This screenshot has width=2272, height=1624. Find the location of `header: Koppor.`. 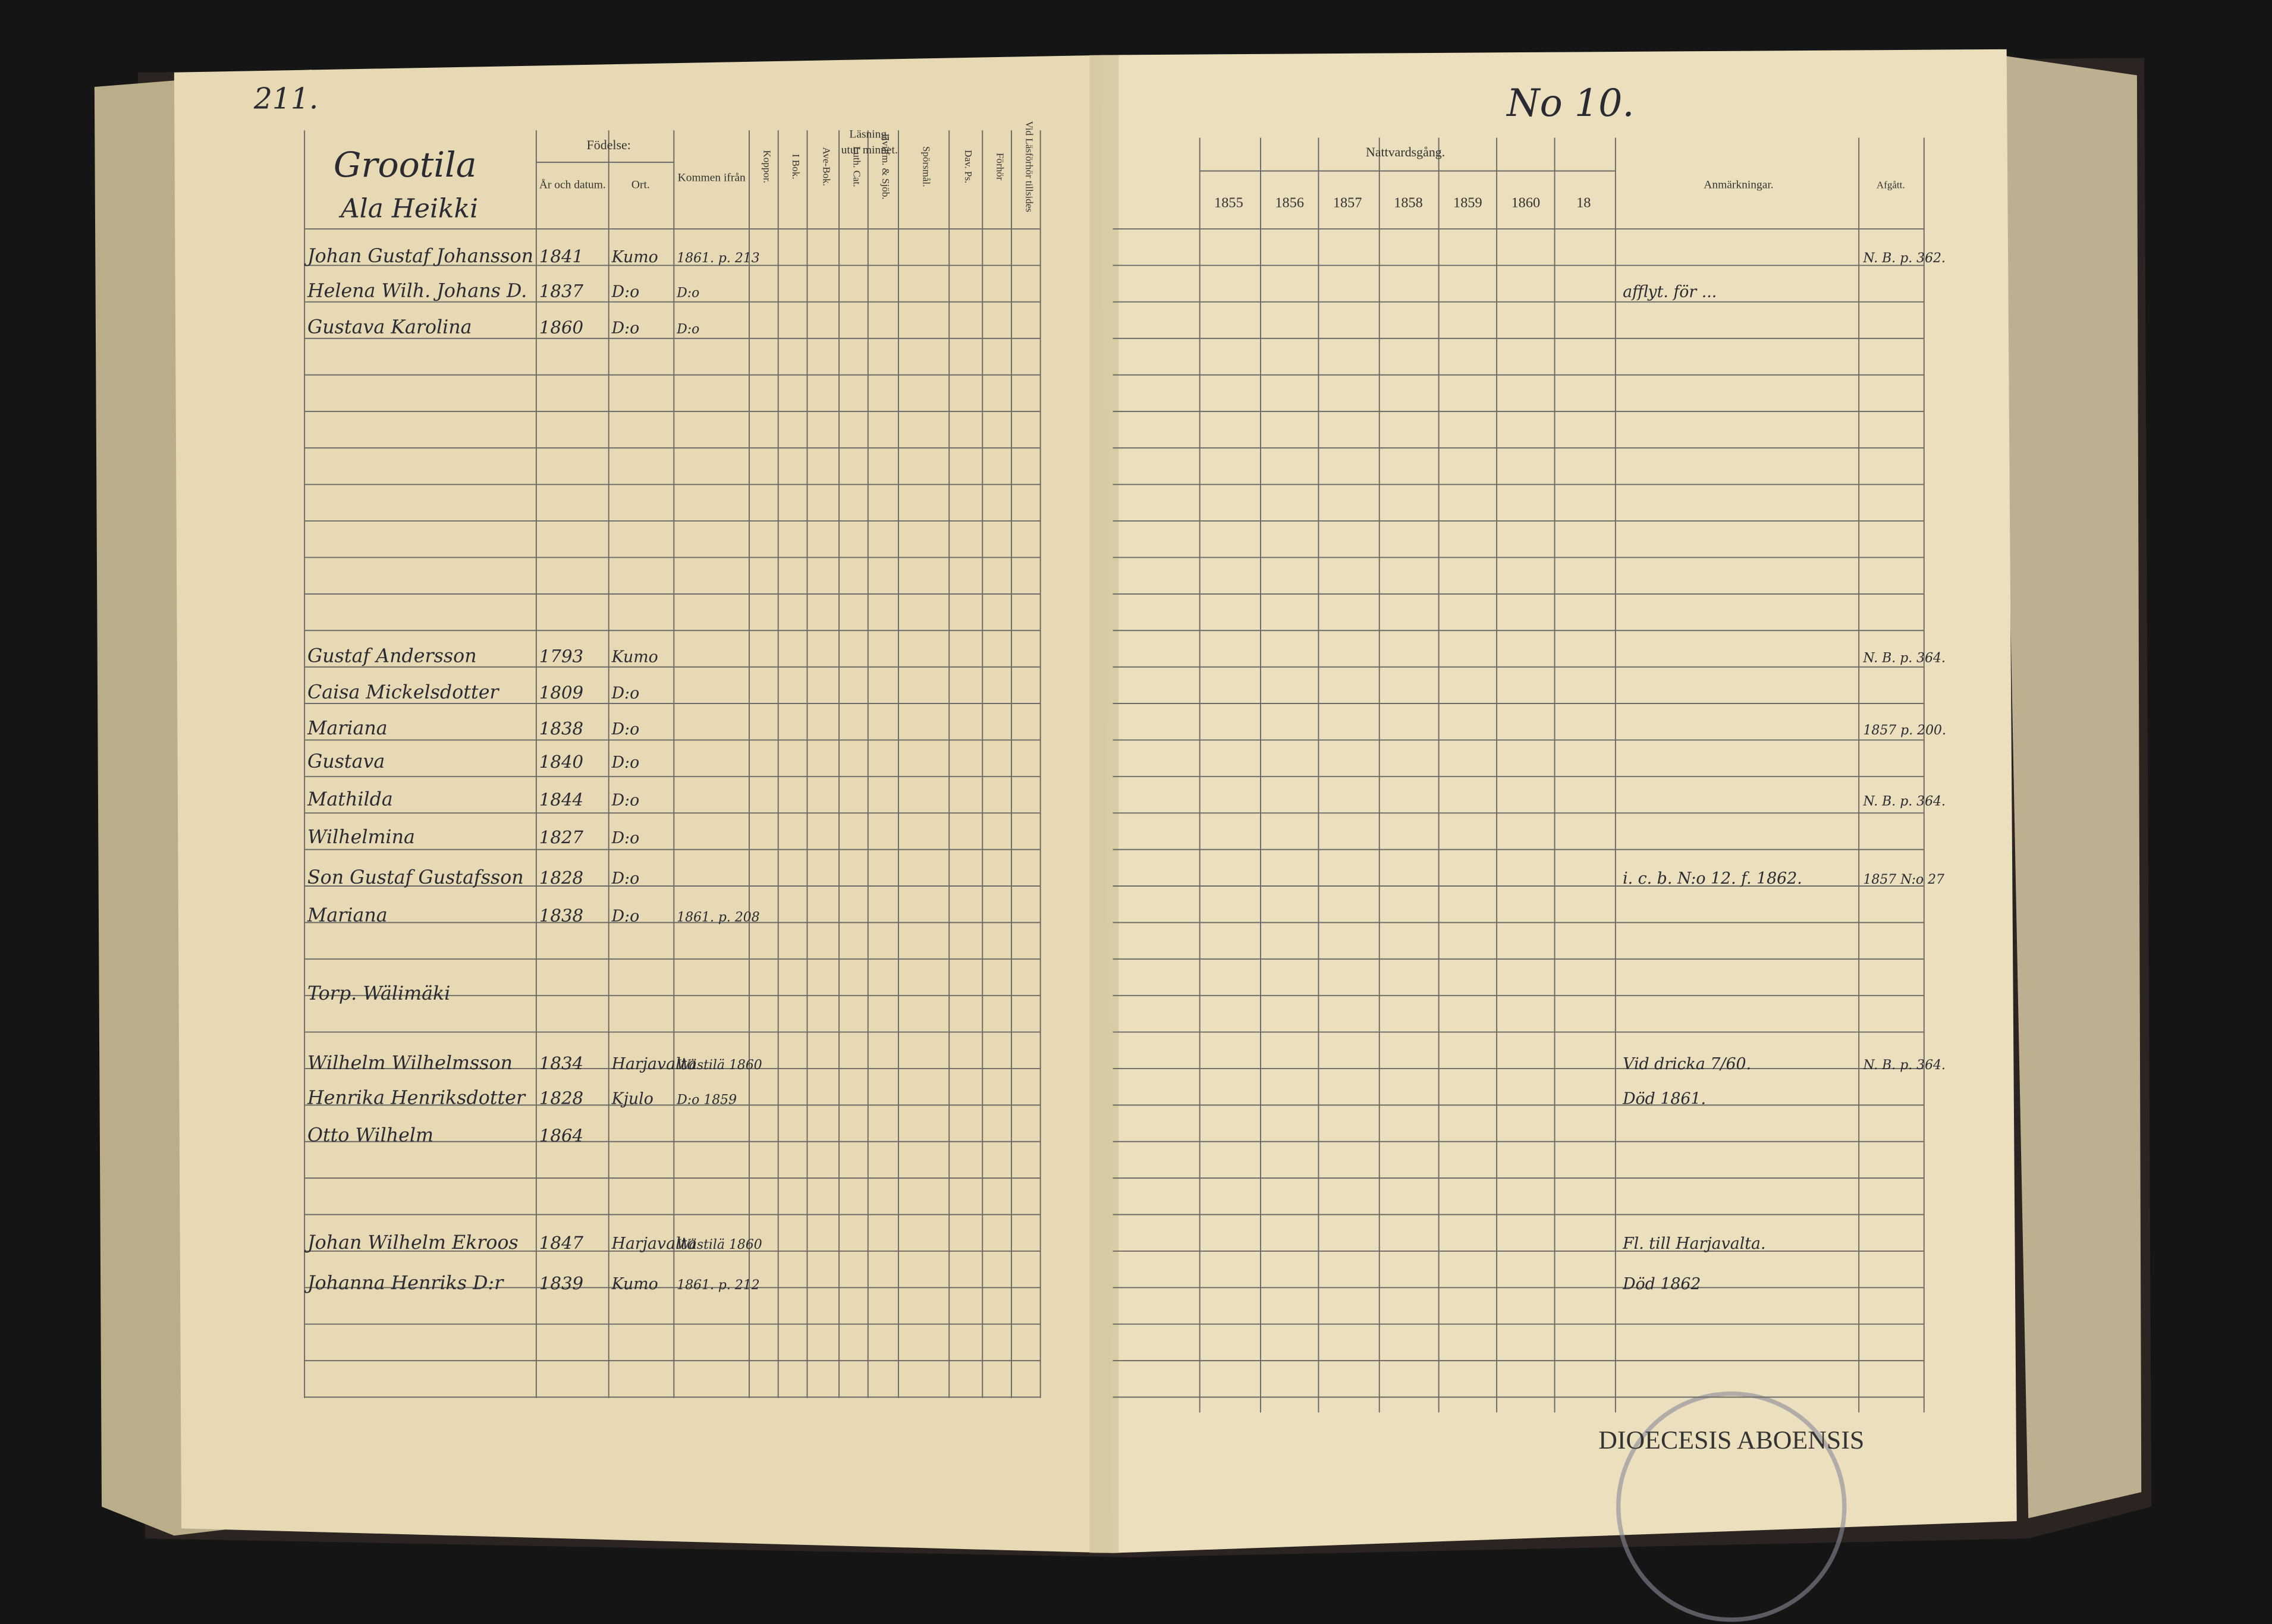

header: Koppor. is located at coordinates (767, 166).